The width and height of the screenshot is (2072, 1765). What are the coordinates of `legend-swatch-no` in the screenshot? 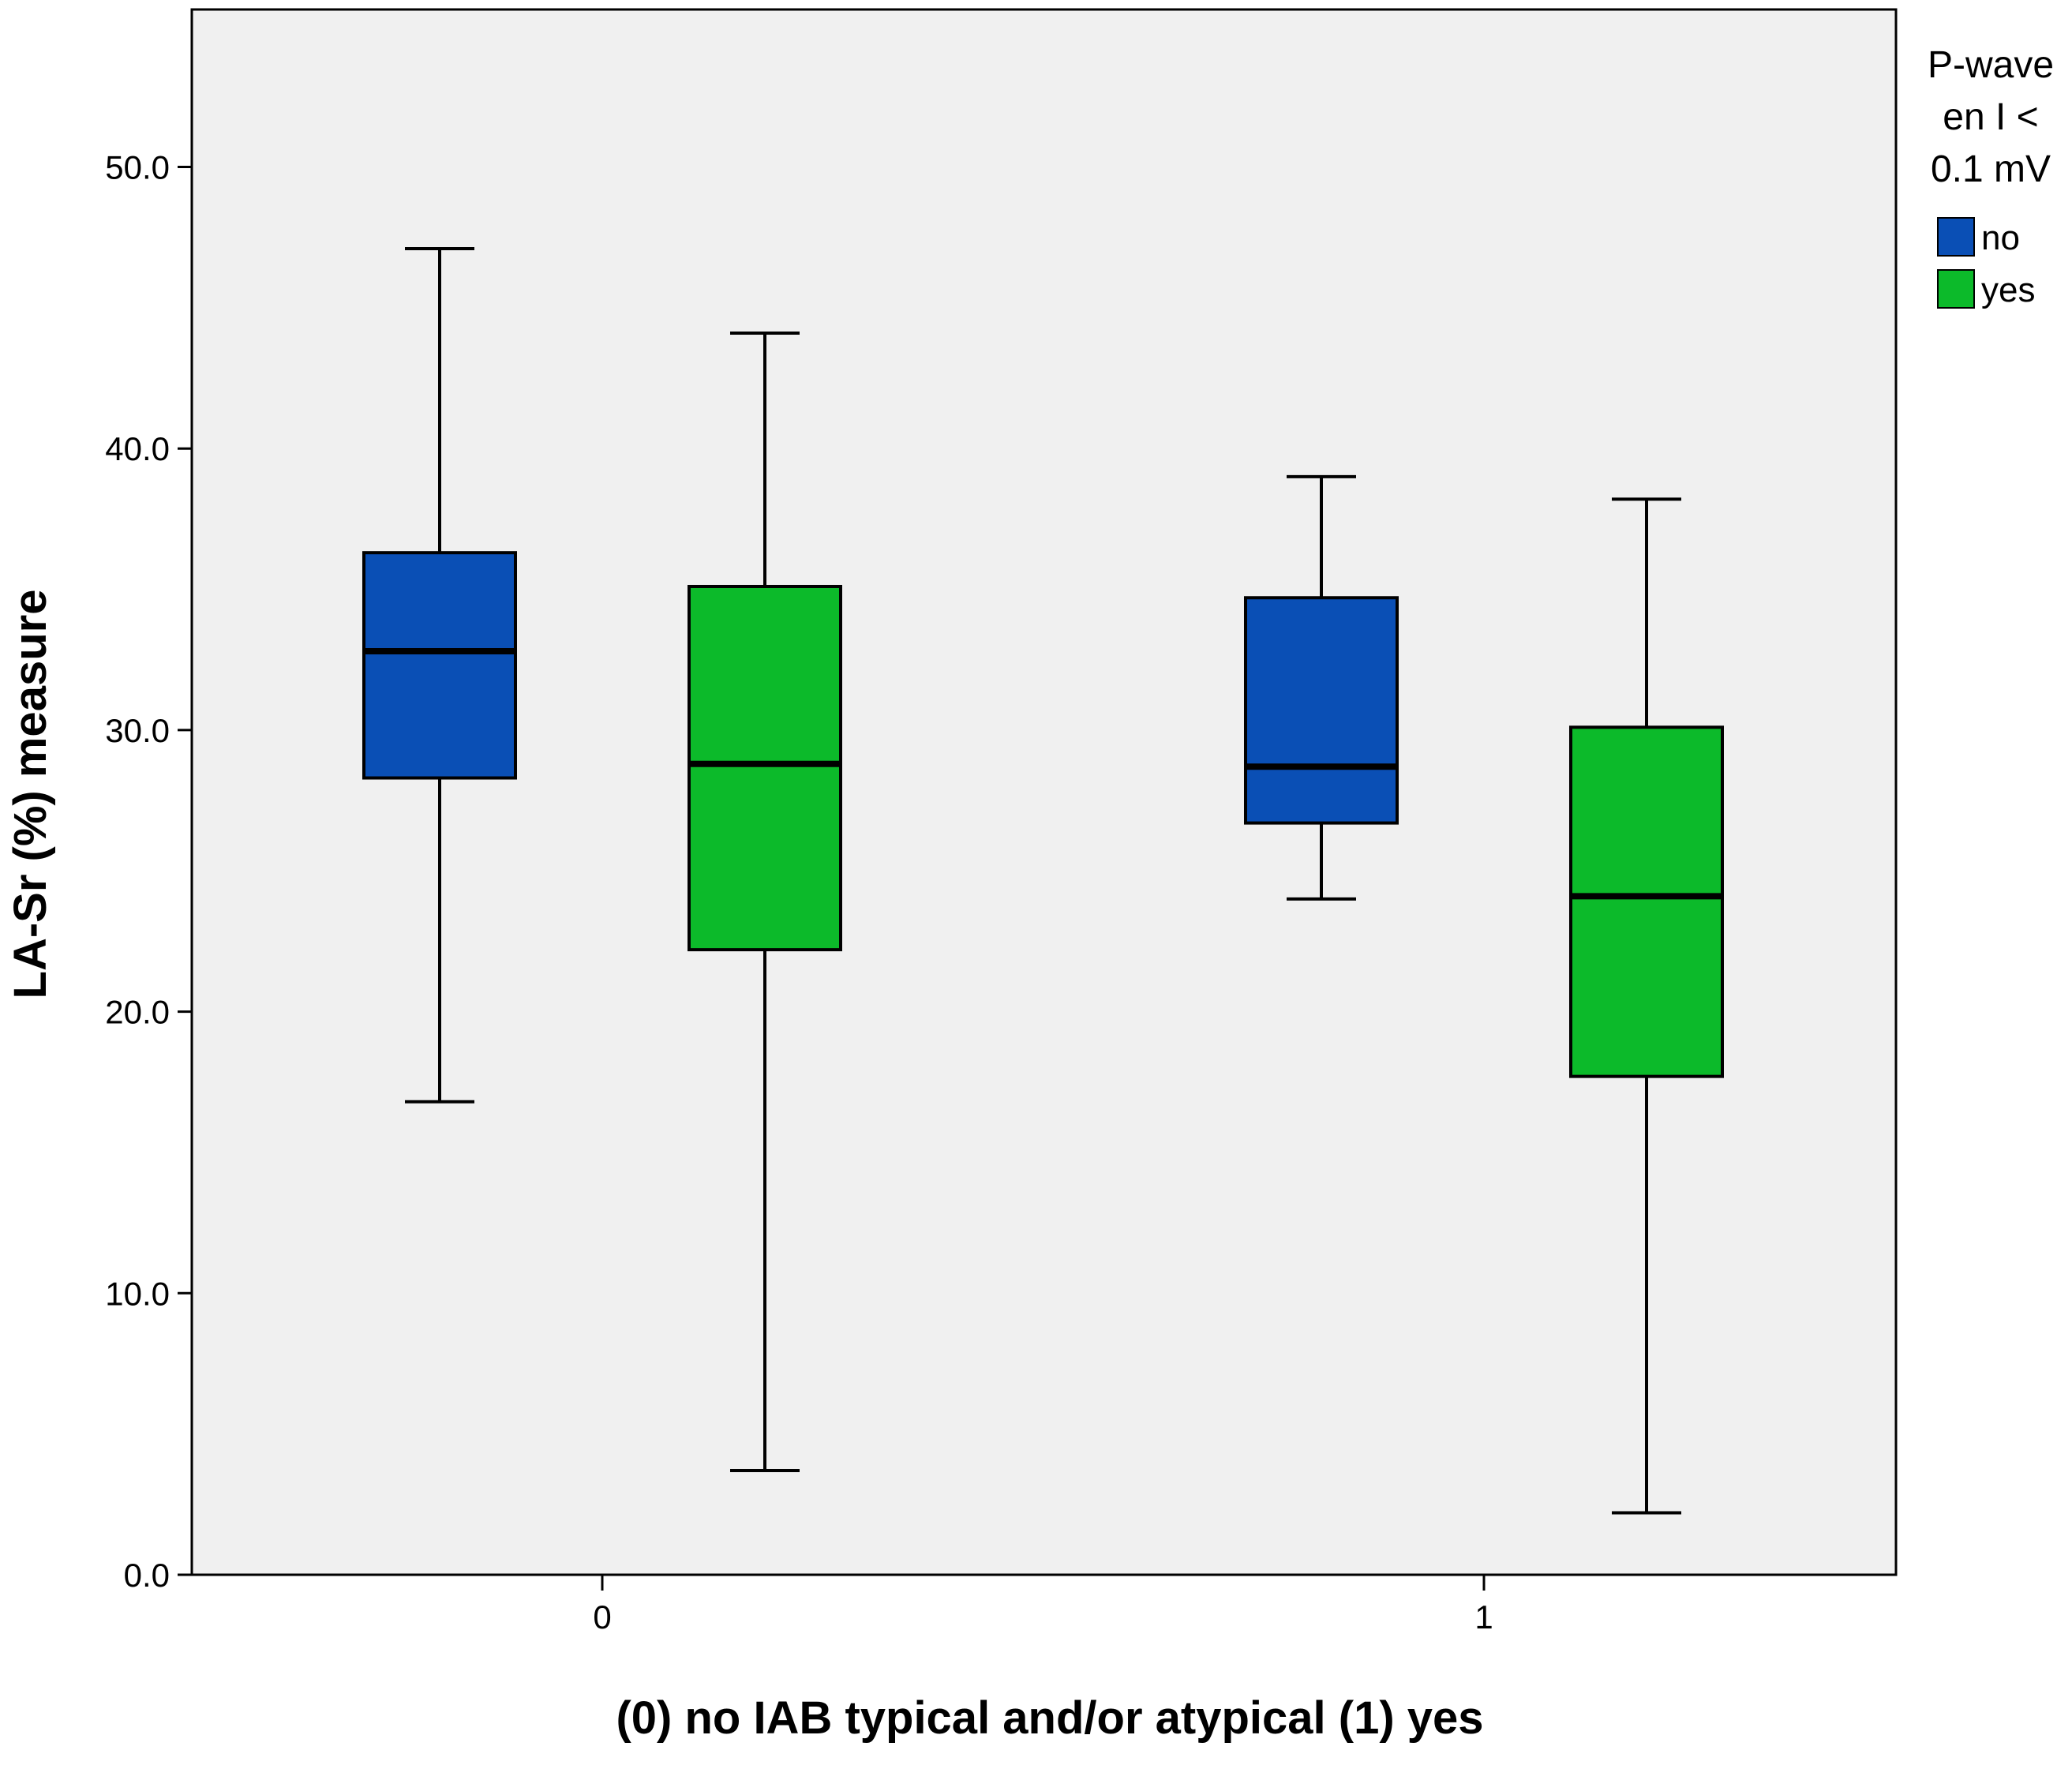 It's located at (1956, 237).